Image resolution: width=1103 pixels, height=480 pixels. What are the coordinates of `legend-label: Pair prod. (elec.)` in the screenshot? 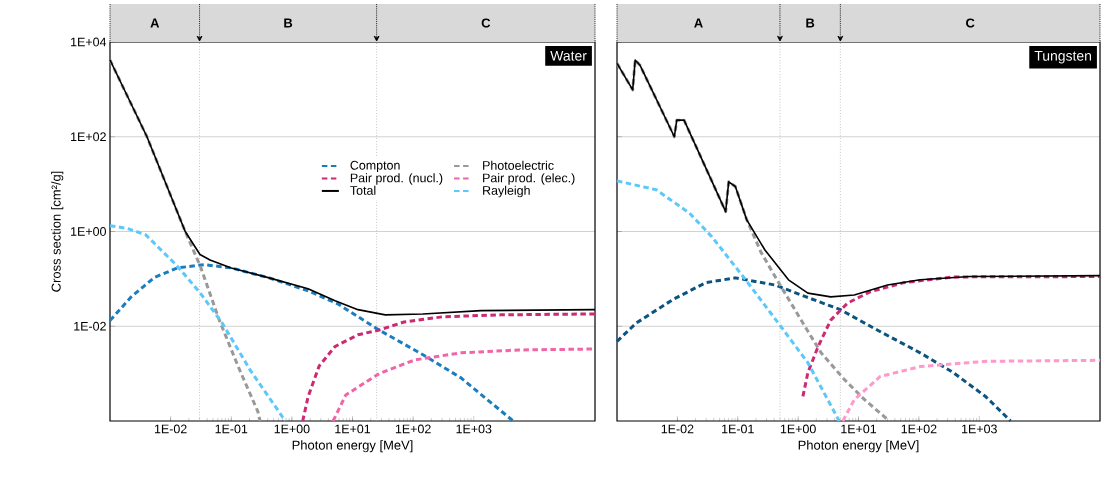 It's located at (529, 179).